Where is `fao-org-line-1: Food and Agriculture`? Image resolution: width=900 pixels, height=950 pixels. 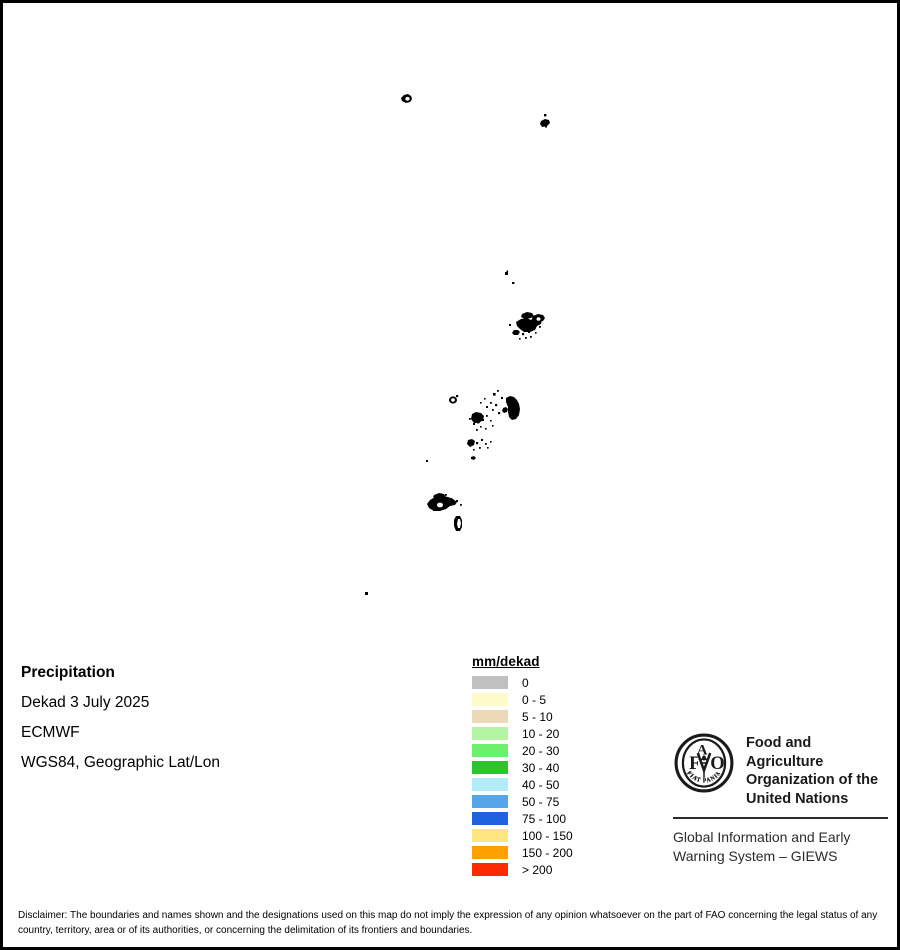 fao-org-line-1: Food and Agriculture is located at coordinates (785, 752).